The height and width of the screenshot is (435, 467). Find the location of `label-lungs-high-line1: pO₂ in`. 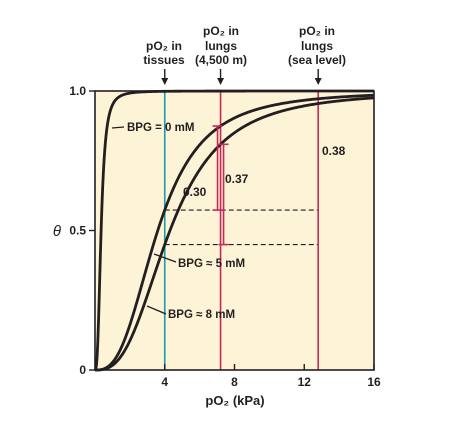

label-lungs-high-line1: pO₂ in is located at coordinates (221, 31).